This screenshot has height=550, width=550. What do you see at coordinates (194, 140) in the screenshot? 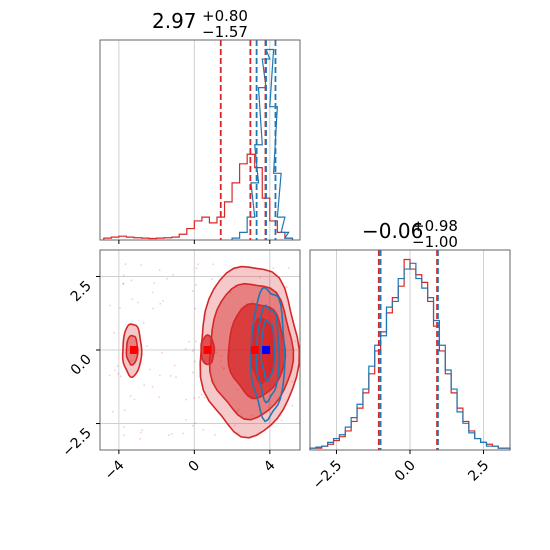
I see `top-grid` at bounding box center [194, 140].